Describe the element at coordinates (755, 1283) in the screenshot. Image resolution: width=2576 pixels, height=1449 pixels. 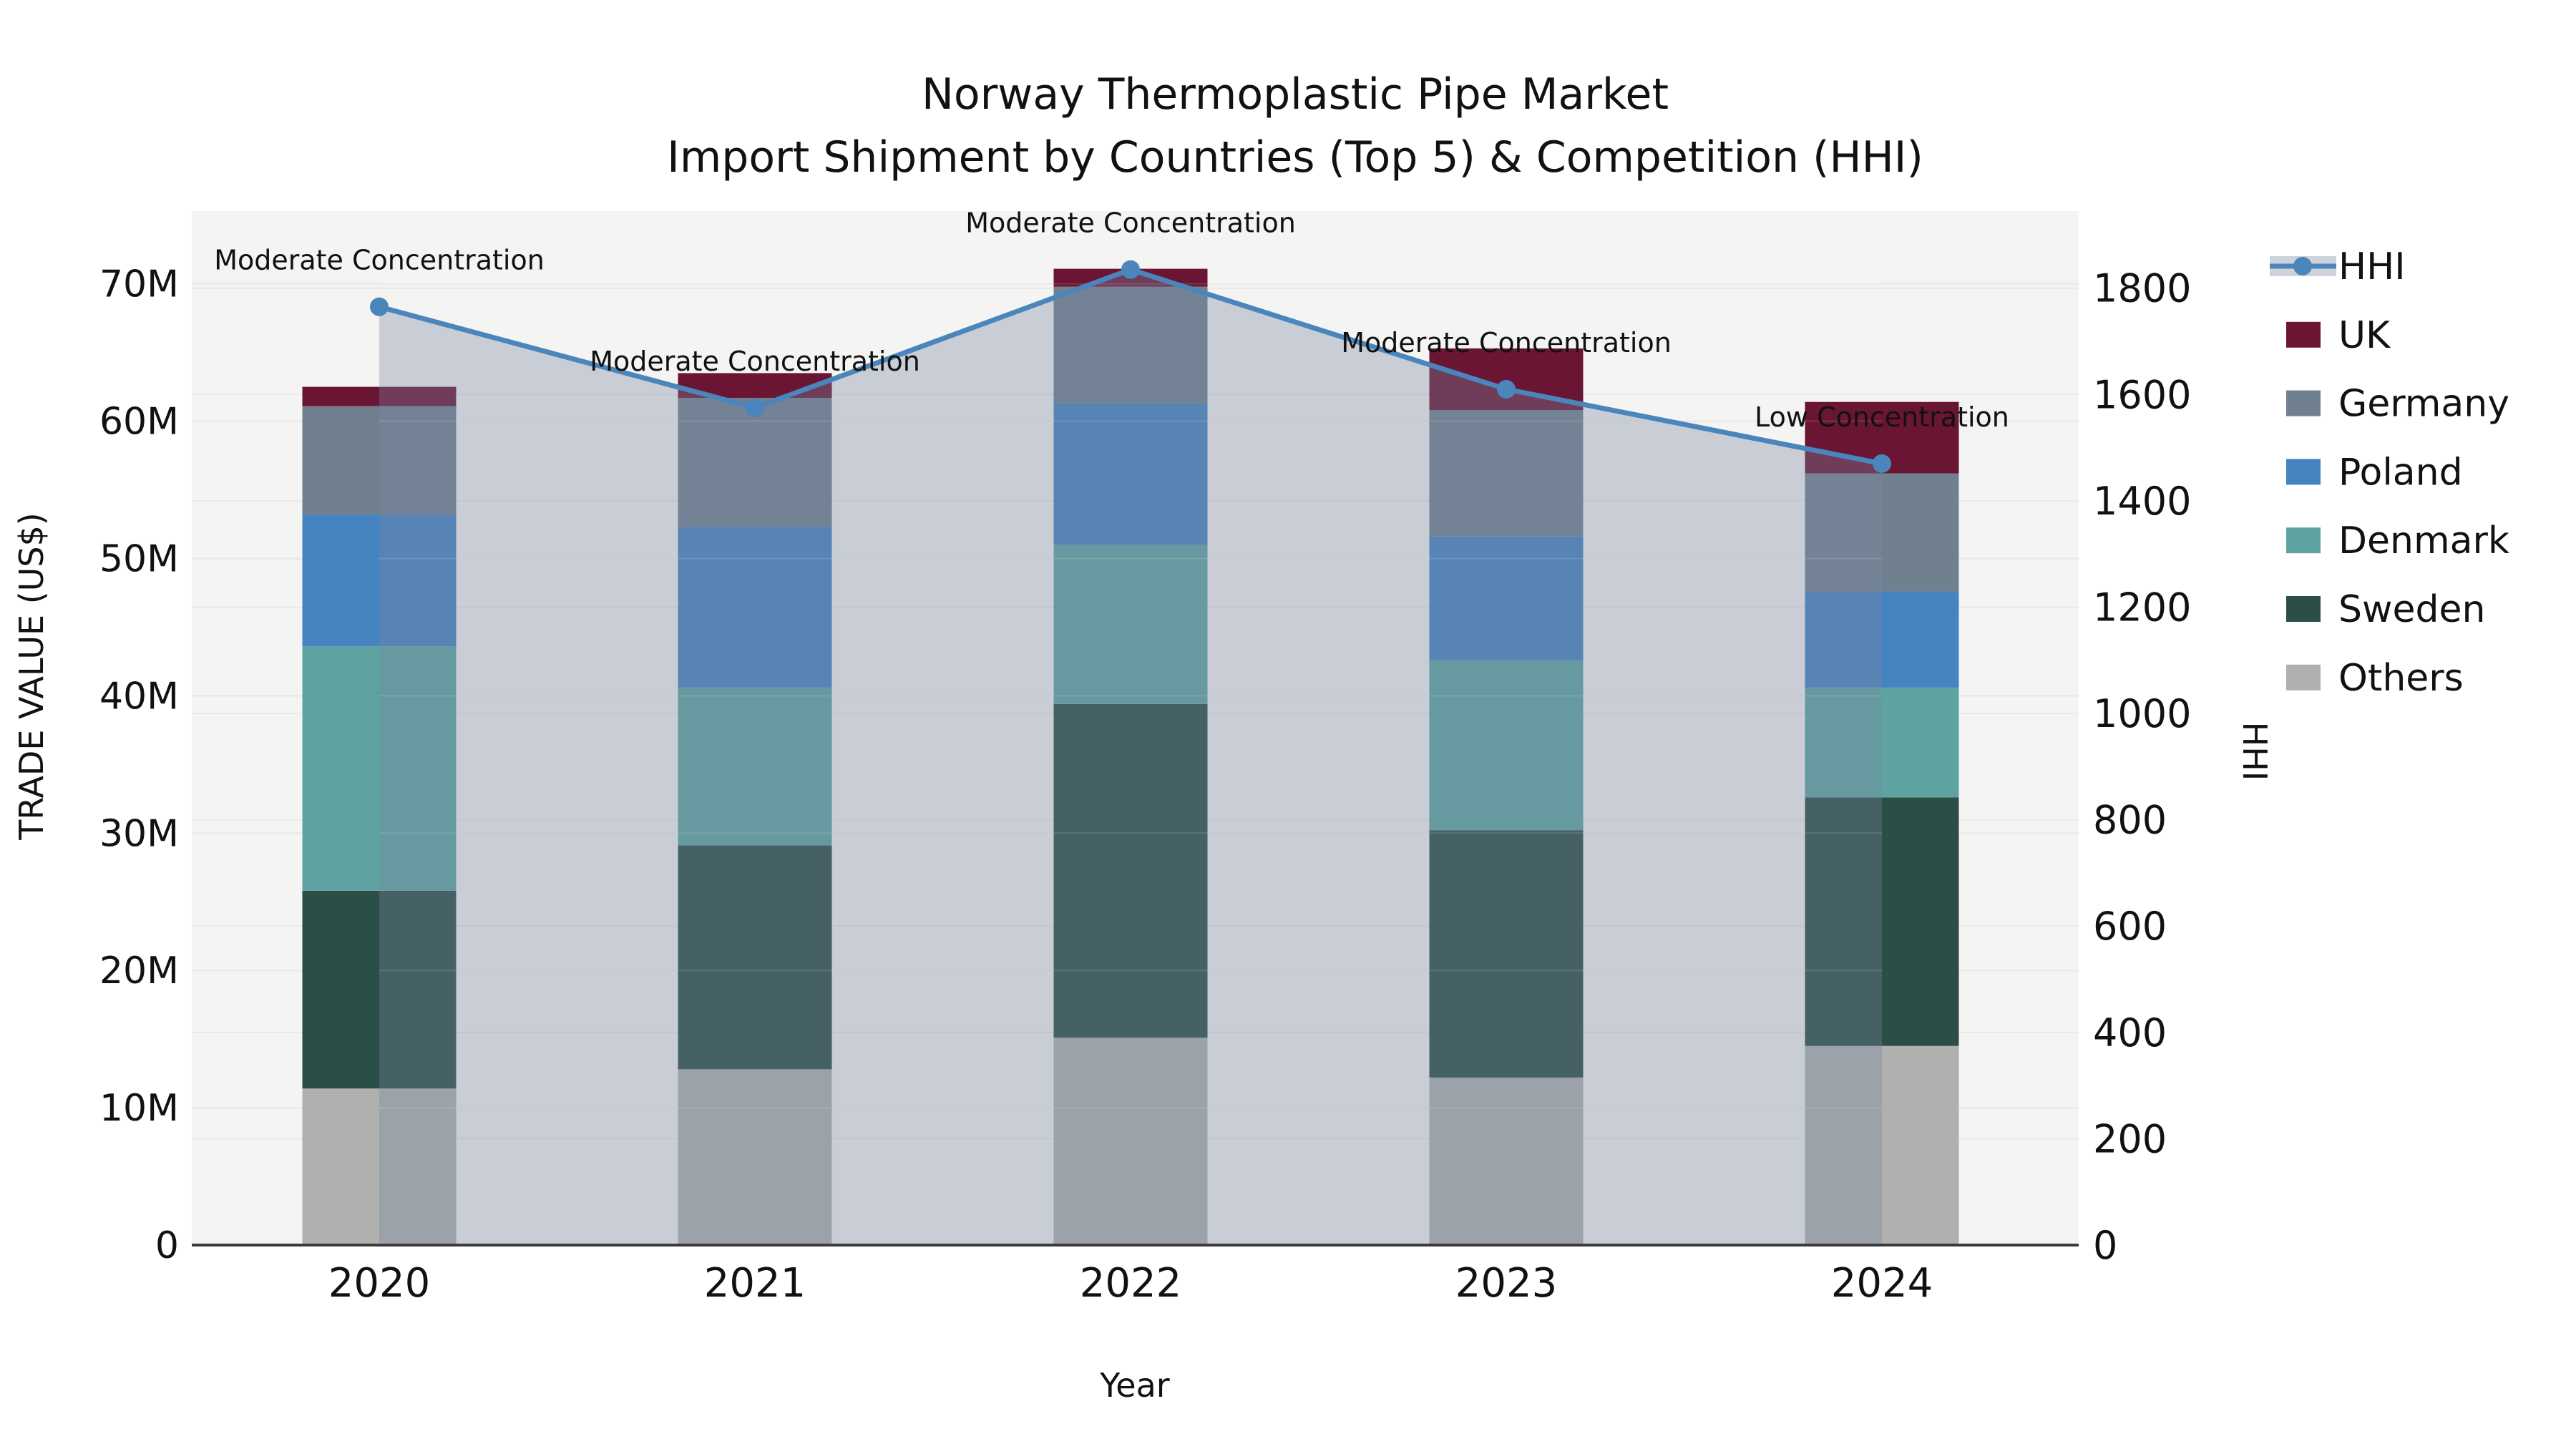
I see `x-axis-tick-label: 2021` at that location.